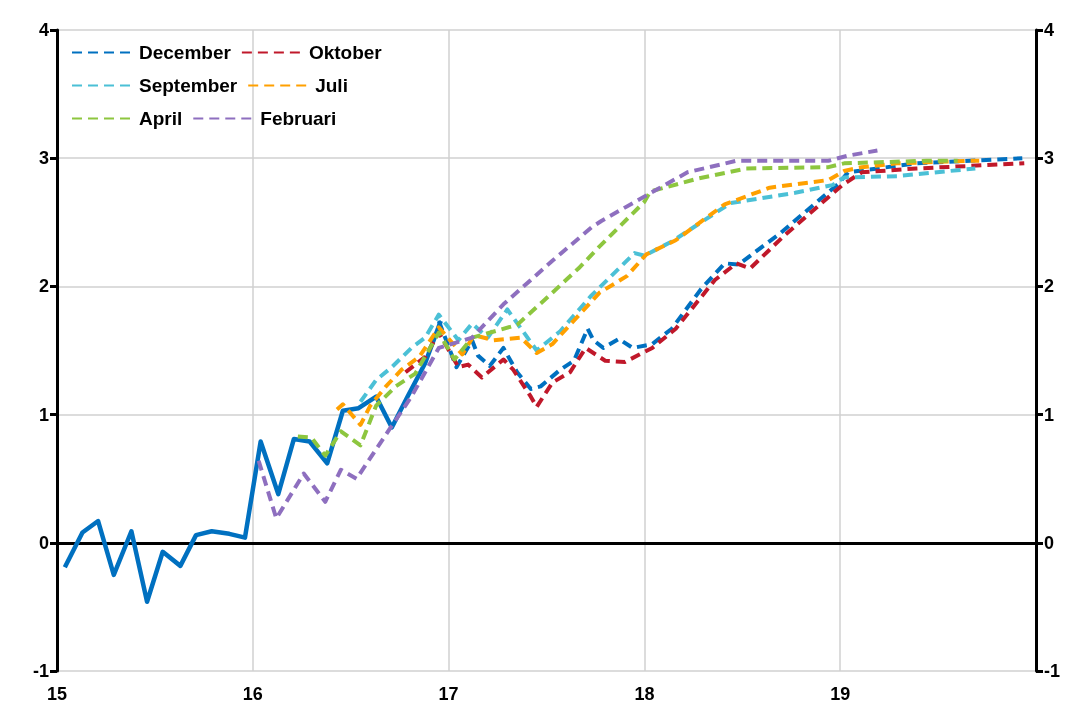 This screenshot has width=1079, height=726. Describe the element at coordinates (1049, 158) in the screenshot. I see `y2-tick-label: 3` at that location.